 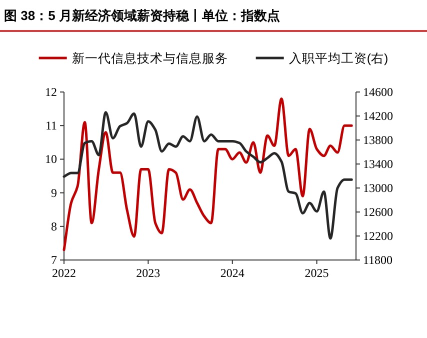 I want to click on y2-tick-label: 13000, so click(x=378, y=188).